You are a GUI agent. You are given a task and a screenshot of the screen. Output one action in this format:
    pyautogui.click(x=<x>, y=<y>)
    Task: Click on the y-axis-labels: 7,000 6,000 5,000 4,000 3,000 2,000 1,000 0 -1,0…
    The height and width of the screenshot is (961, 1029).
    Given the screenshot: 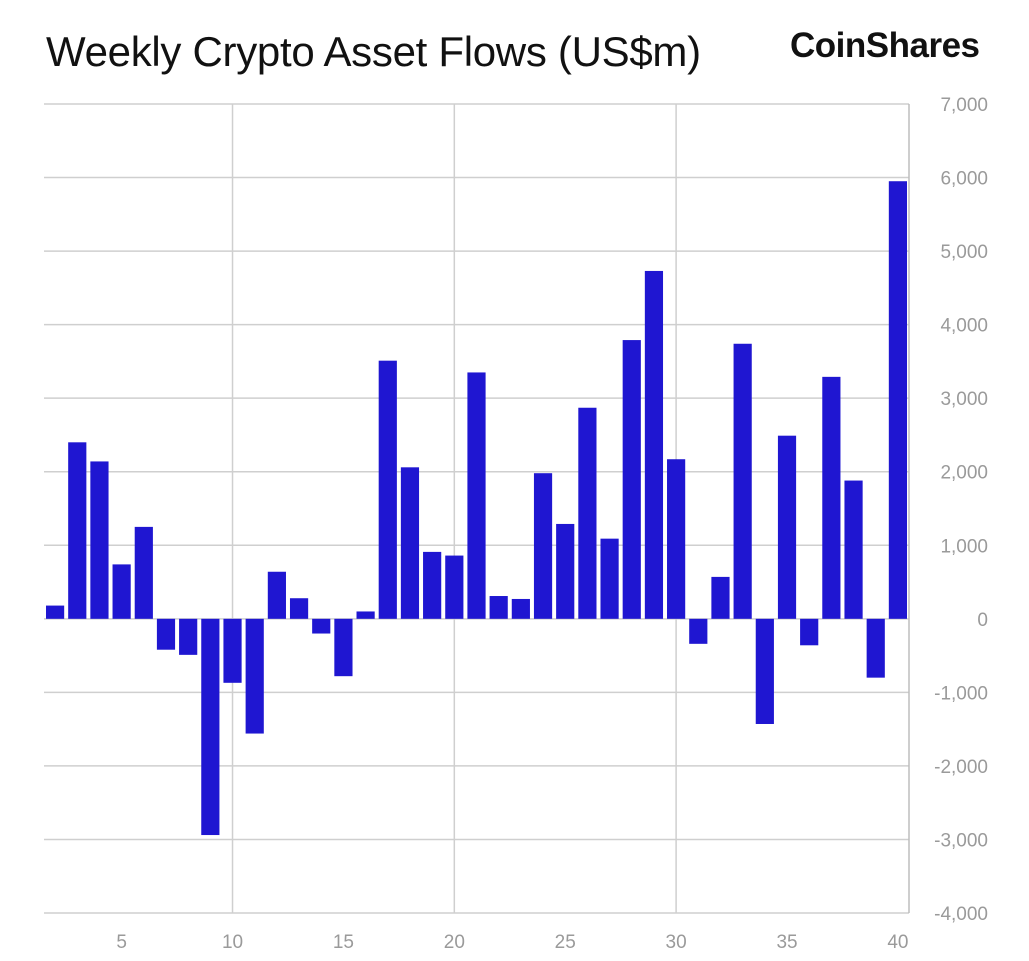 What is the action you would take?
    pyautogui.click(x=961, y=510)
    